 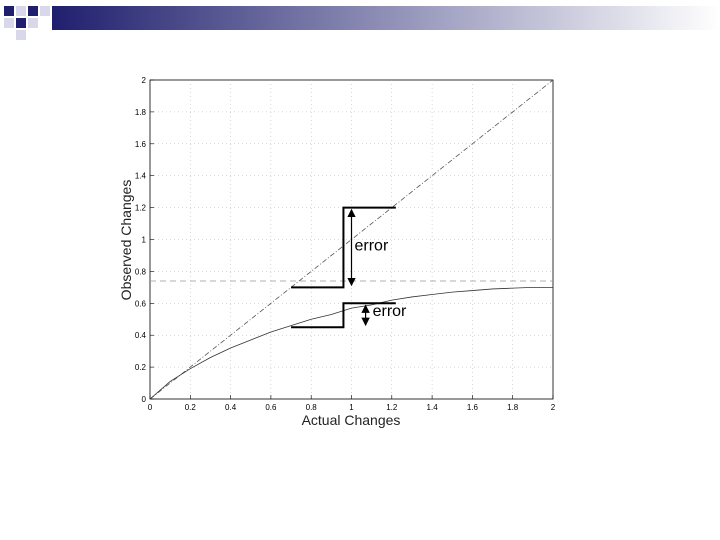 I want to click on y-tick-label: 2, so click(x=144, y=80).